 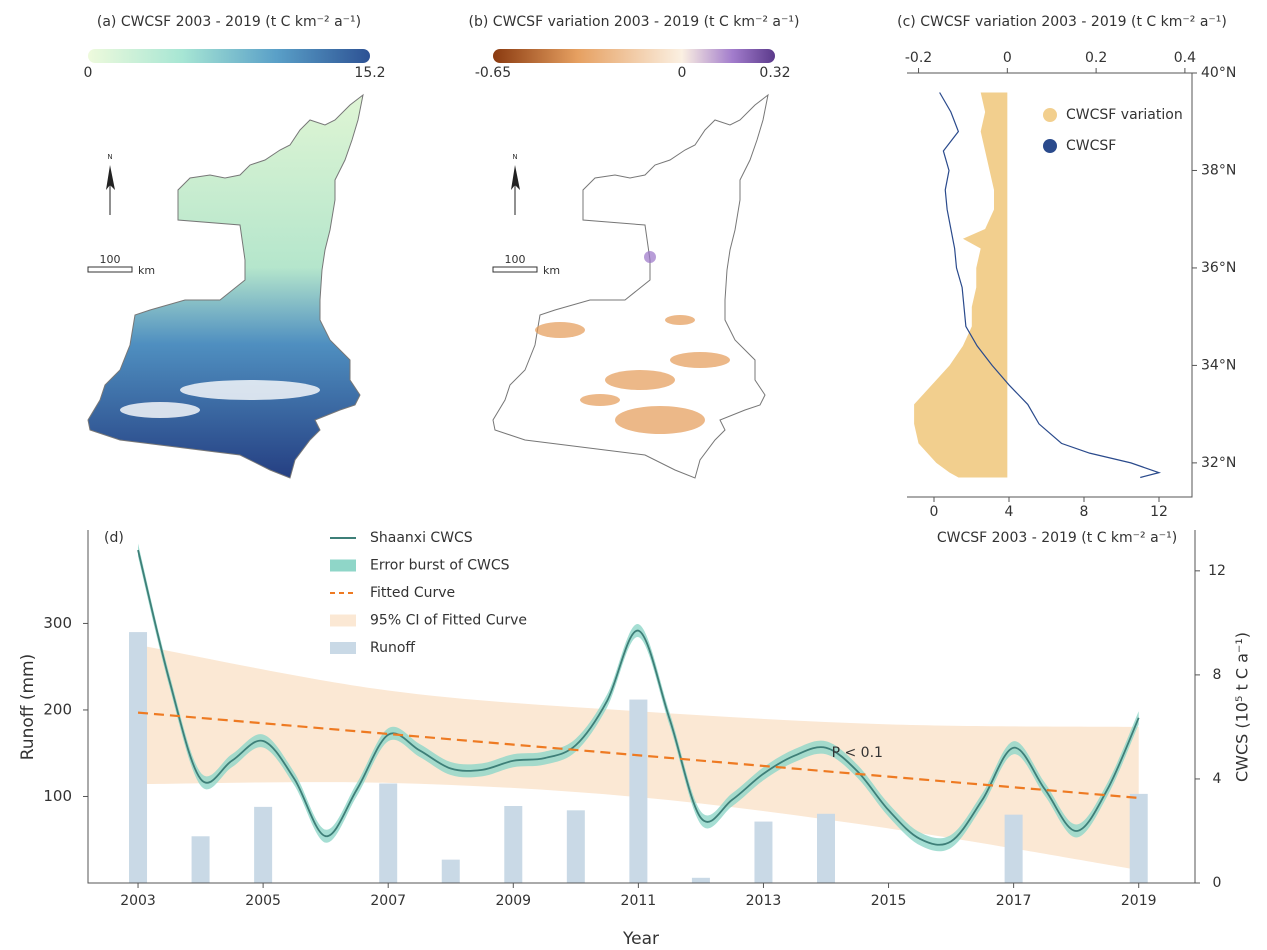 What do you see at coordinates (934, 512) in the screenshot?
I see `x-tick-label: 0` at bounding box center [934, 512].